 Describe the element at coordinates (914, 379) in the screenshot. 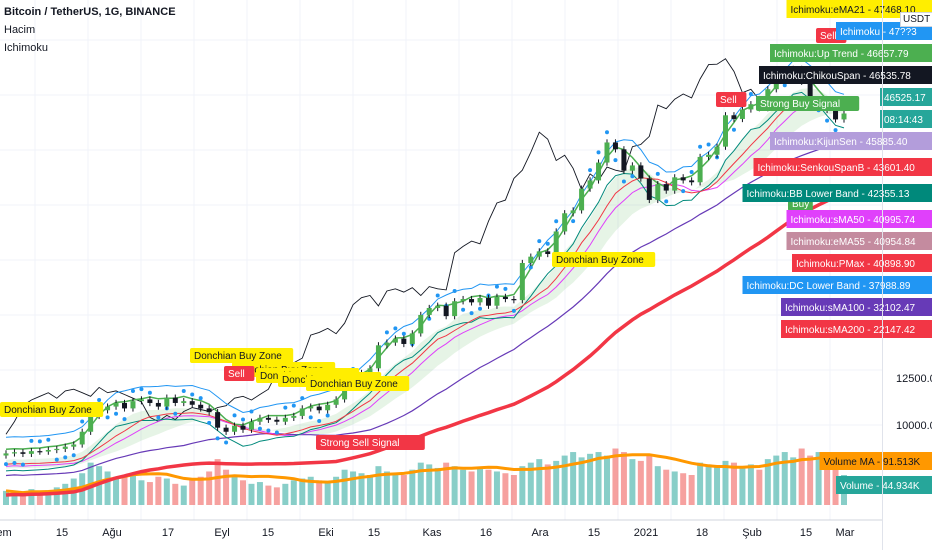

I see `y-tick-label: 12500.00` at that location.